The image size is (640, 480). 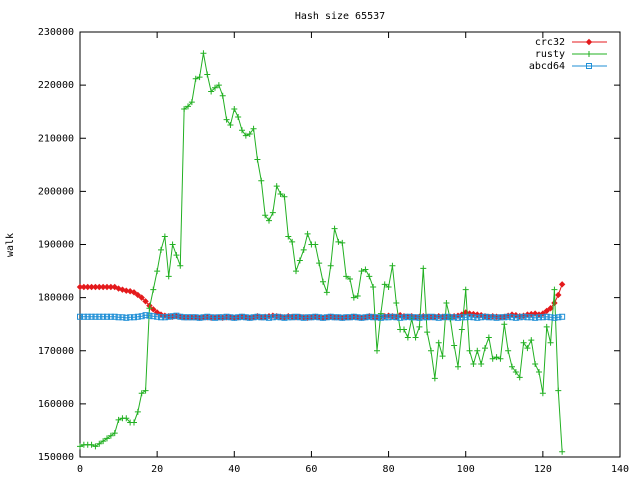 What do you see at coordinates (311, 469) in the screenshot?
I see `x-tick-label: 60` at bounding box center [311, 469].